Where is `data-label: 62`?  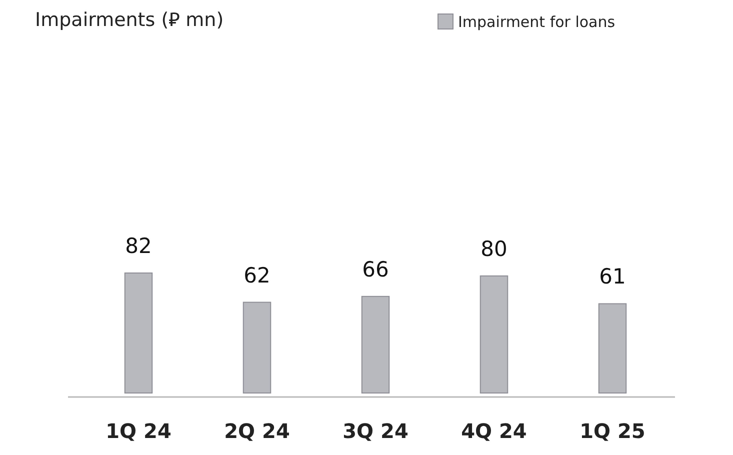
data-label: 62 is located at coordinates (257, 275).